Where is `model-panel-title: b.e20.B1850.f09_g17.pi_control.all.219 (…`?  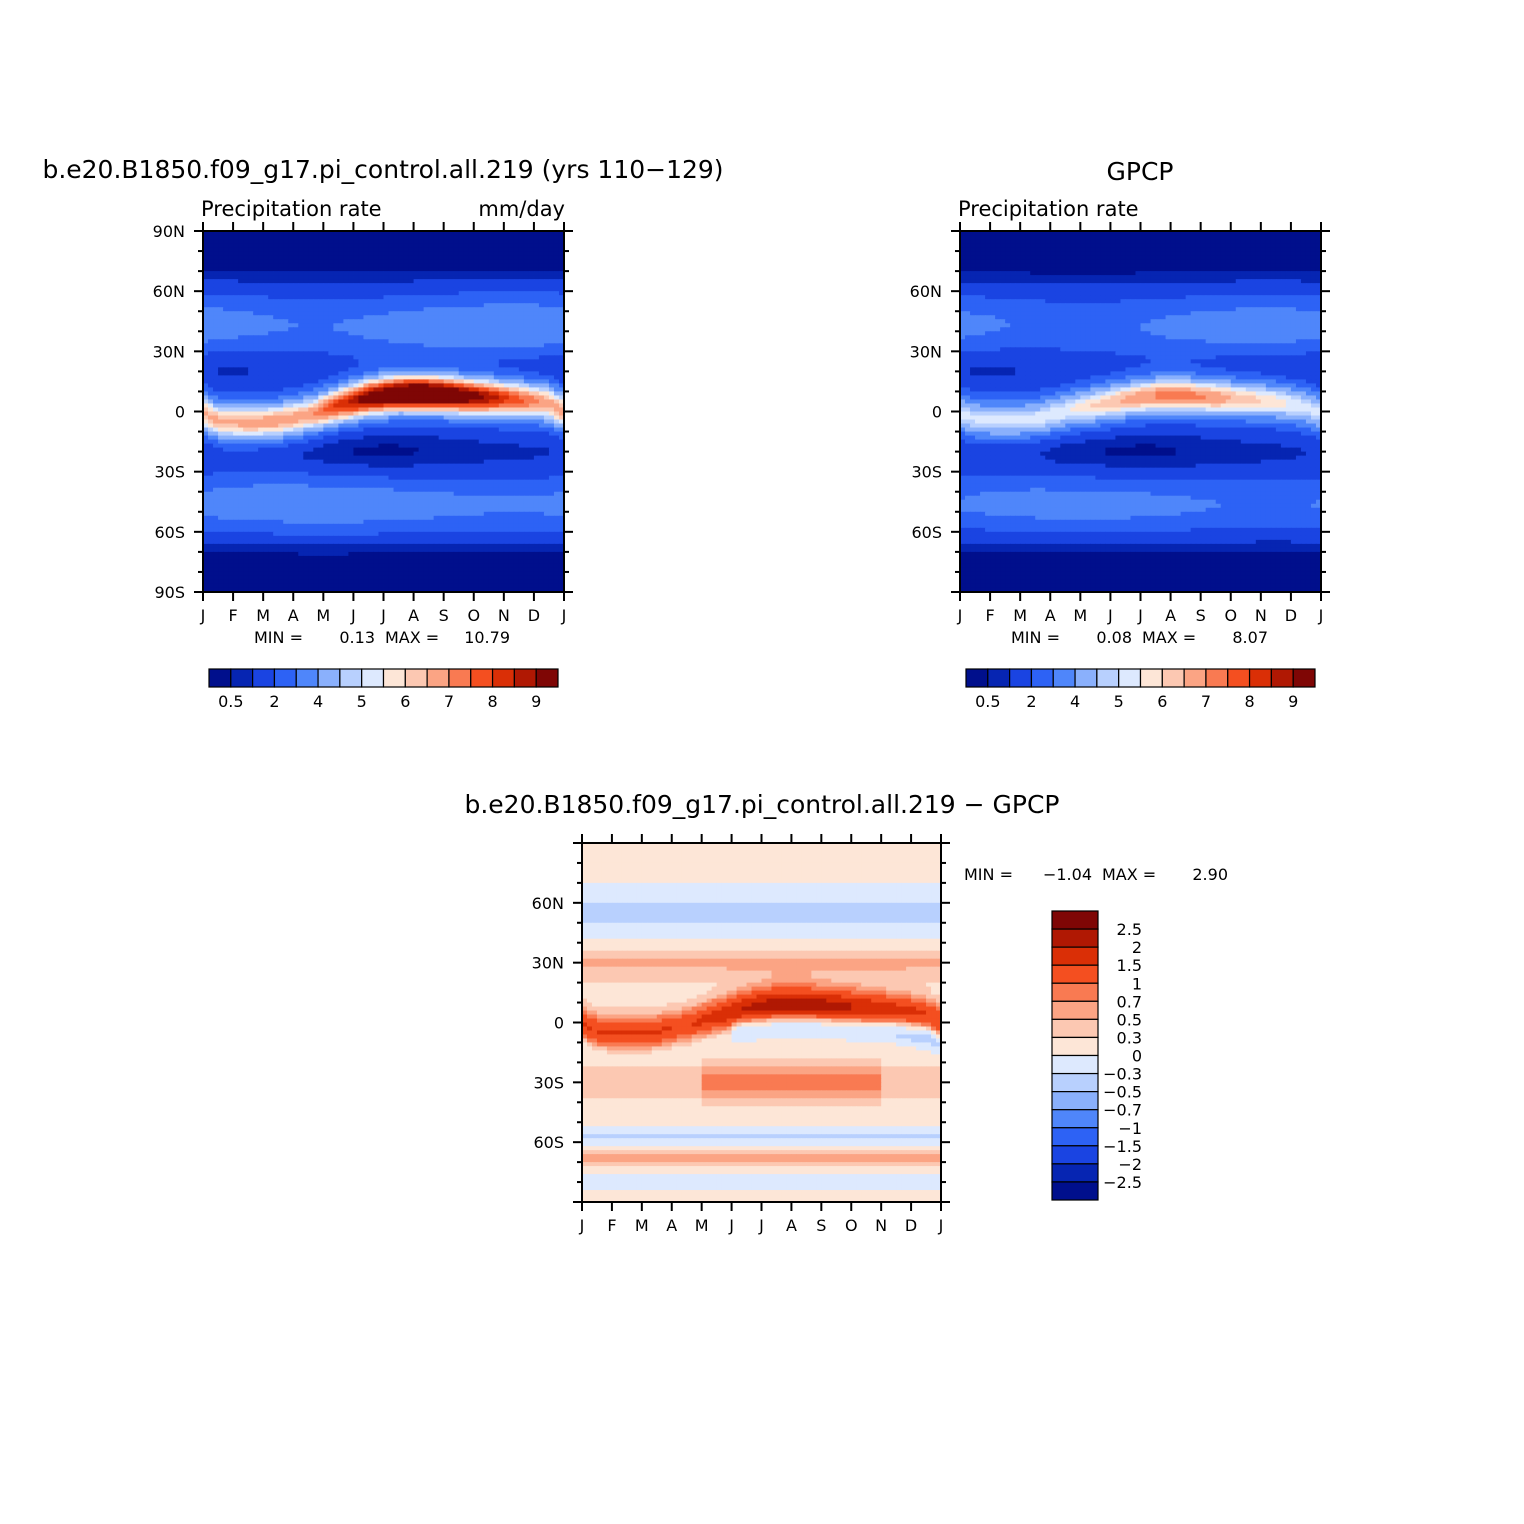
model-panel-title: b.e20.B1850.f09_g17.pi_control.all.219 (… is located at coordinates (382, 169).